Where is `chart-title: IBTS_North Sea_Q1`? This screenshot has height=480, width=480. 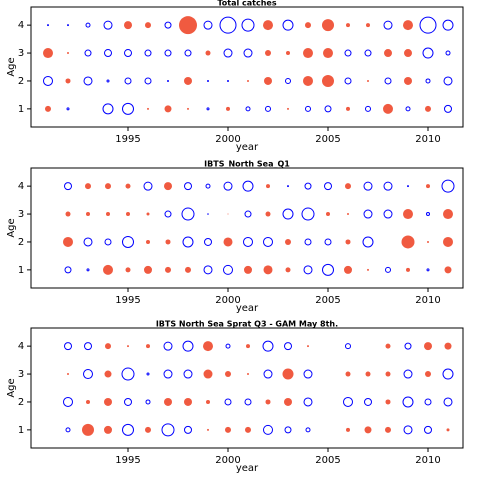 chart-title: IBTS_North Sea_Q1 is located at coordinates (247, 164).